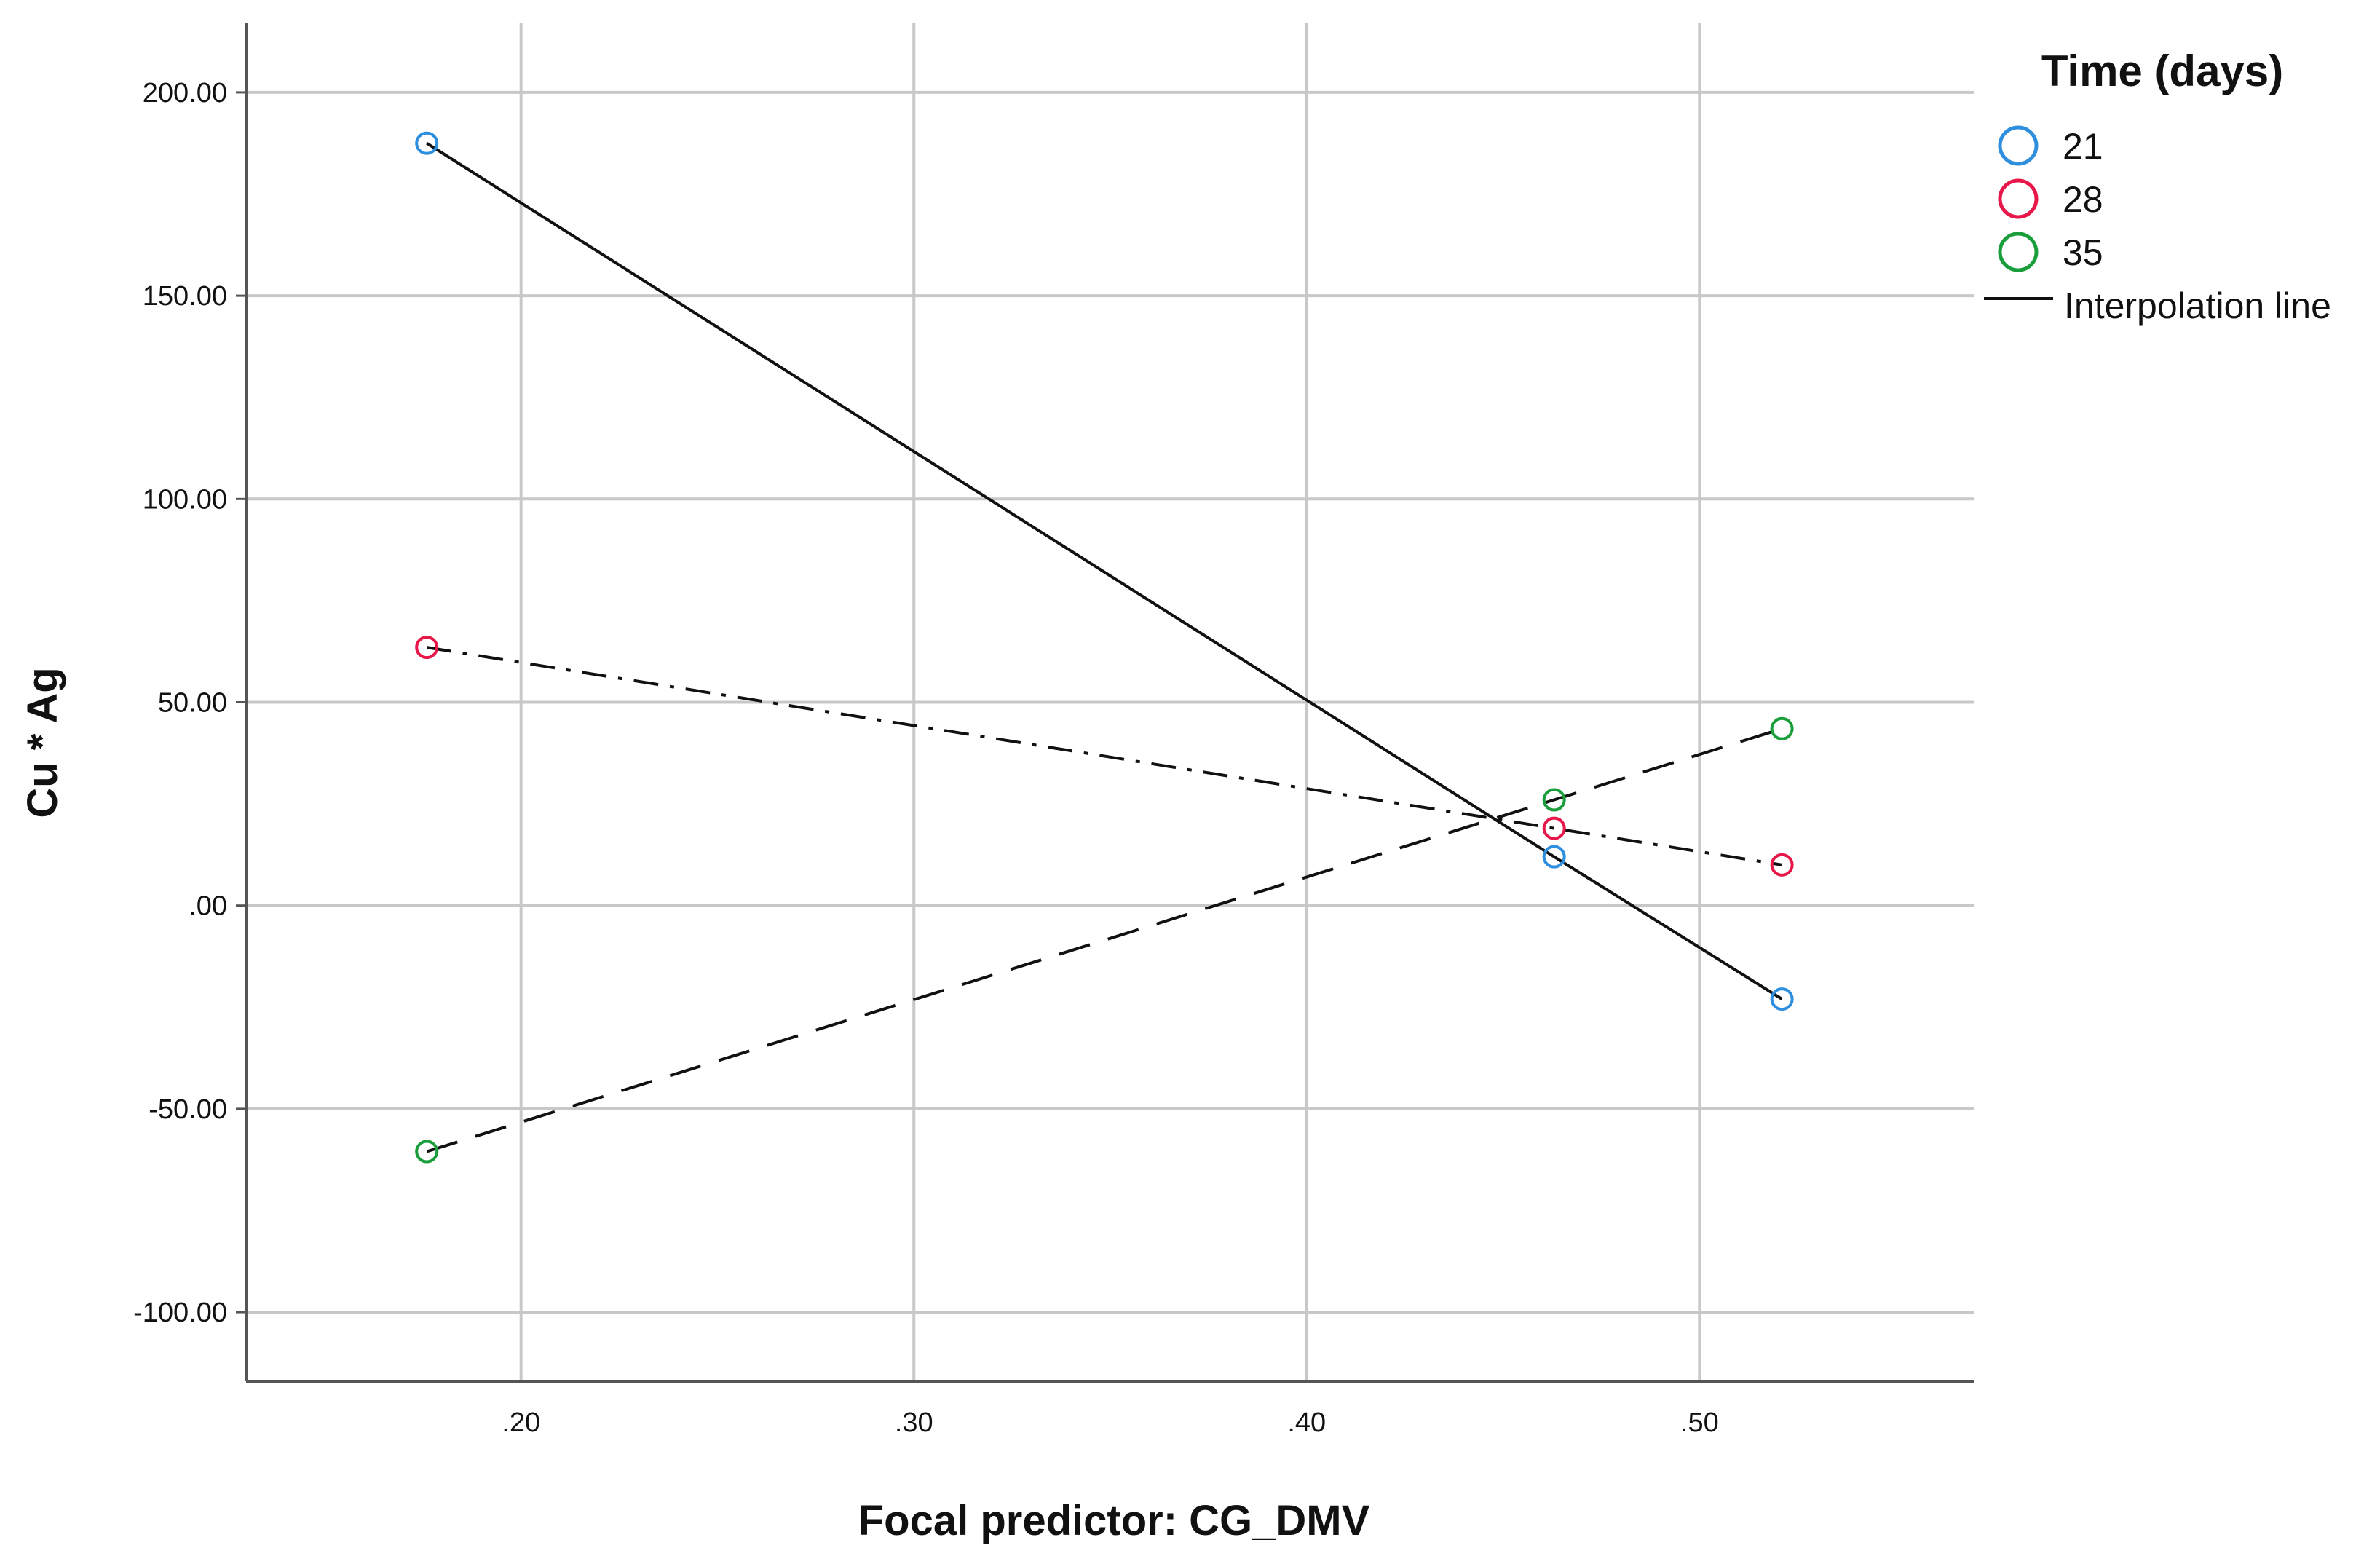 This screenshot has width=2380, height=1564. What do you see at coordinates (42, 742) in the screenshot?
I see `y-axis-title: Cu * Ag` at bounding box center [42, 742].